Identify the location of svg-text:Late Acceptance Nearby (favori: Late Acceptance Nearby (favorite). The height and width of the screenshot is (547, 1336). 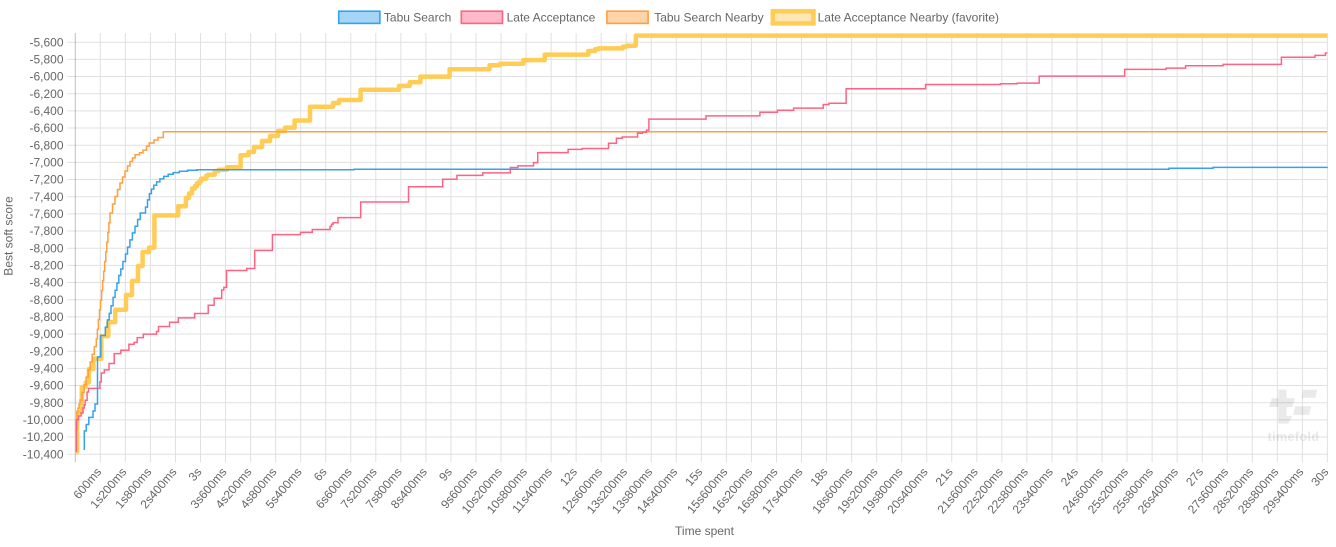
(908, 18).